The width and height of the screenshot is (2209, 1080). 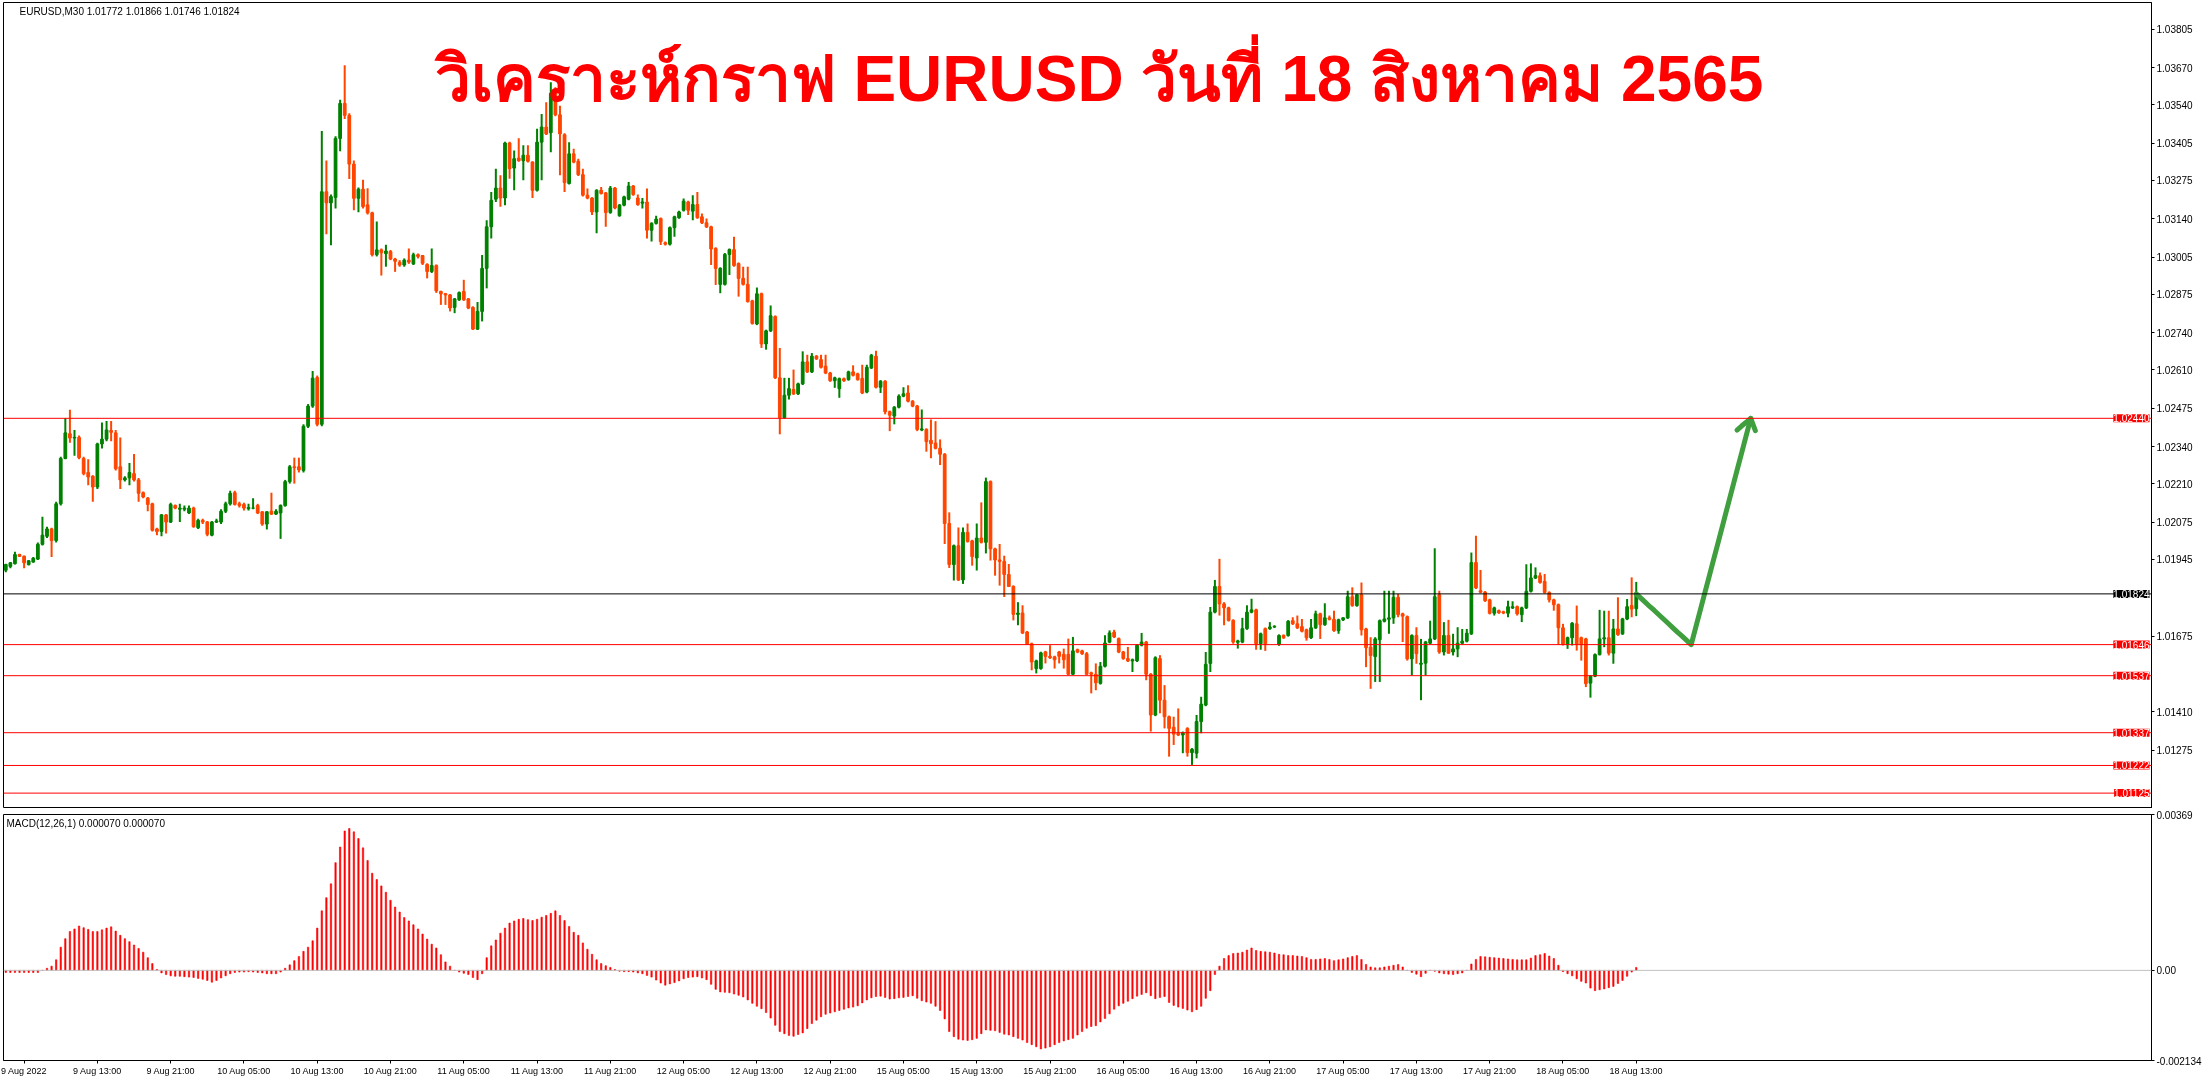 I want to click on x-tick-label: 11 Aug 05:00, so click(x=463, y=1070).